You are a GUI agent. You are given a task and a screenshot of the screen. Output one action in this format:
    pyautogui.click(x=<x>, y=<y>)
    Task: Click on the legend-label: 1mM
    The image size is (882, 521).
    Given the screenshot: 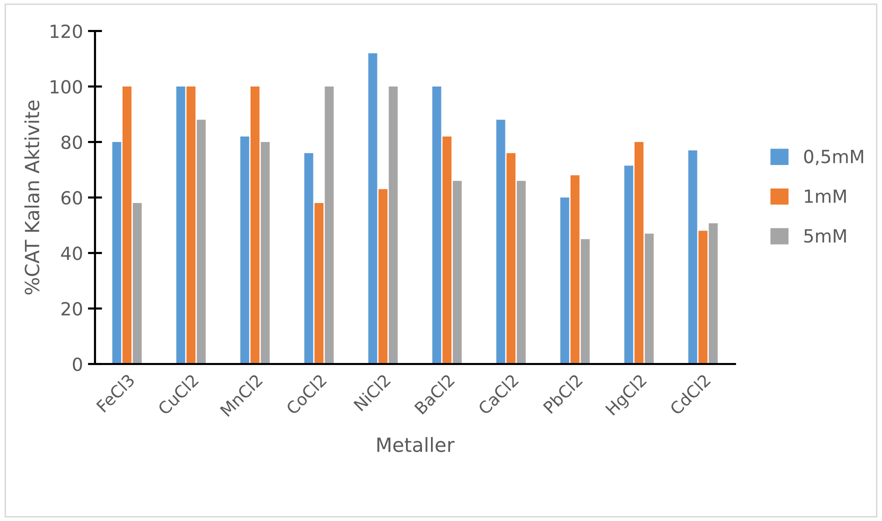 What is the action you would take?
    pyautogui.click(x=825, y=196)
    